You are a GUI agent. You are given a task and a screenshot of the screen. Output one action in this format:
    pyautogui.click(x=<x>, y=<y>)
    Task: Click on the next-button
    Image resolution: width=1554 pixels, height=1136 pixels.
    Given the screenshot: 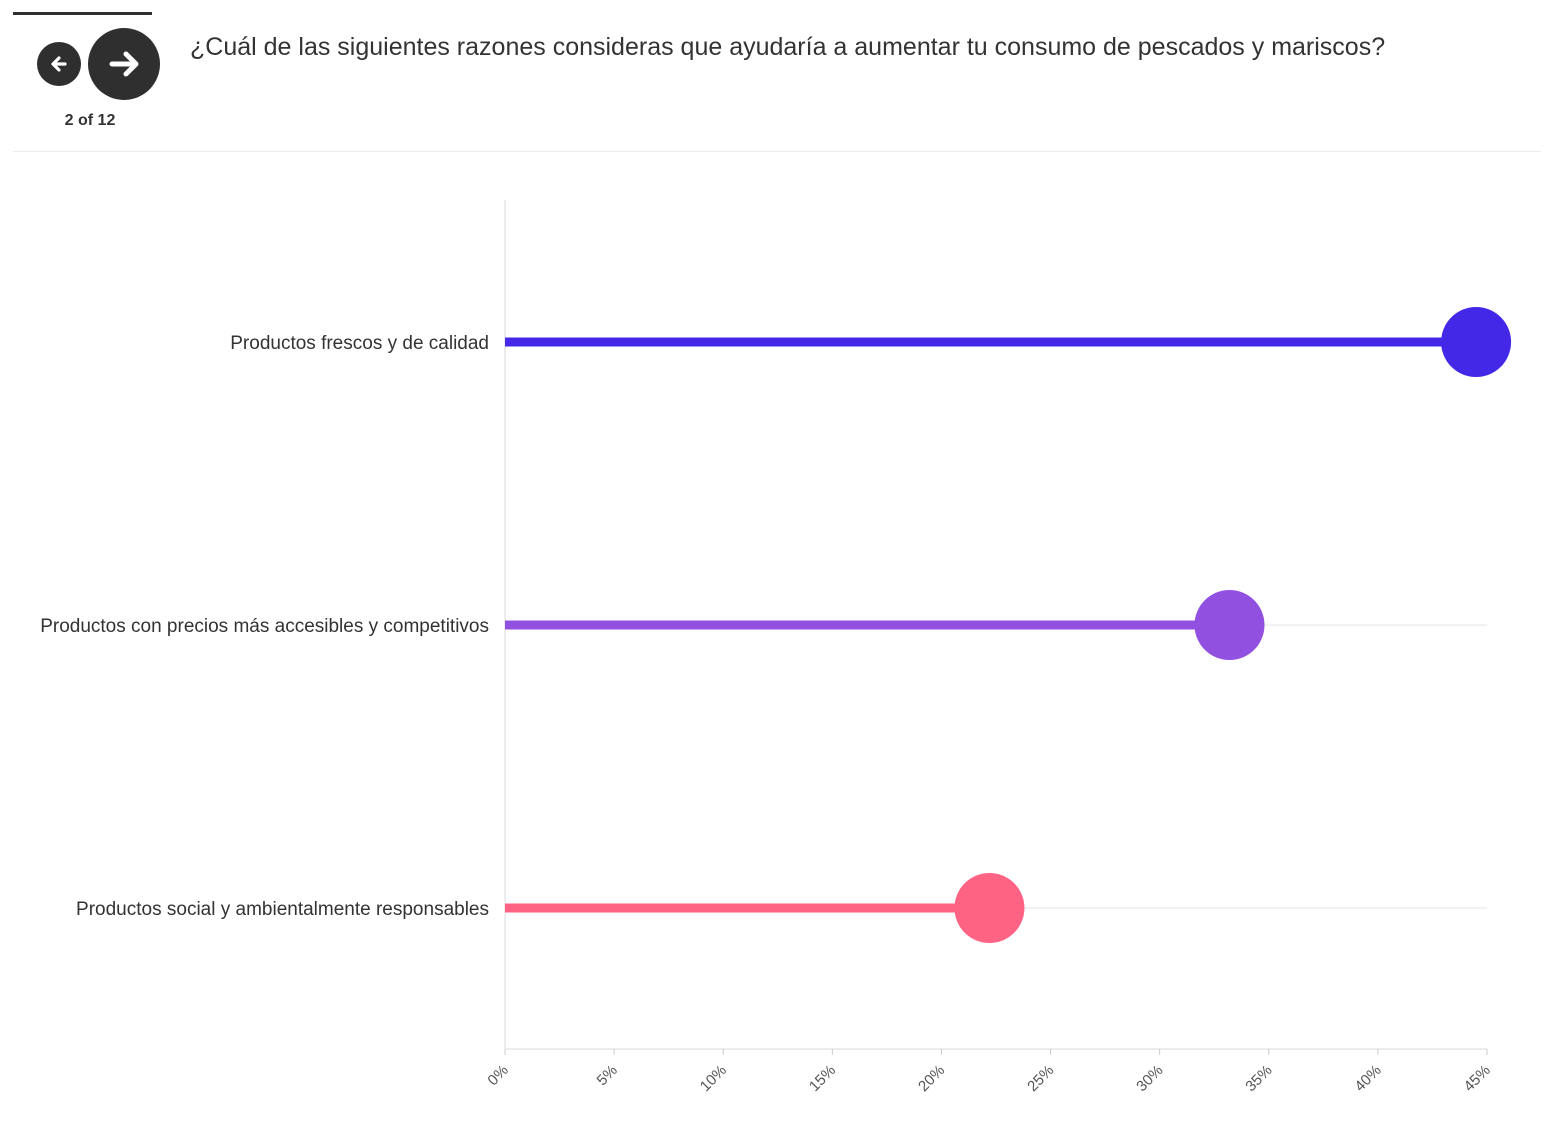 What is the action you would take?
    pyautogui.click(x=124, y=64)
    